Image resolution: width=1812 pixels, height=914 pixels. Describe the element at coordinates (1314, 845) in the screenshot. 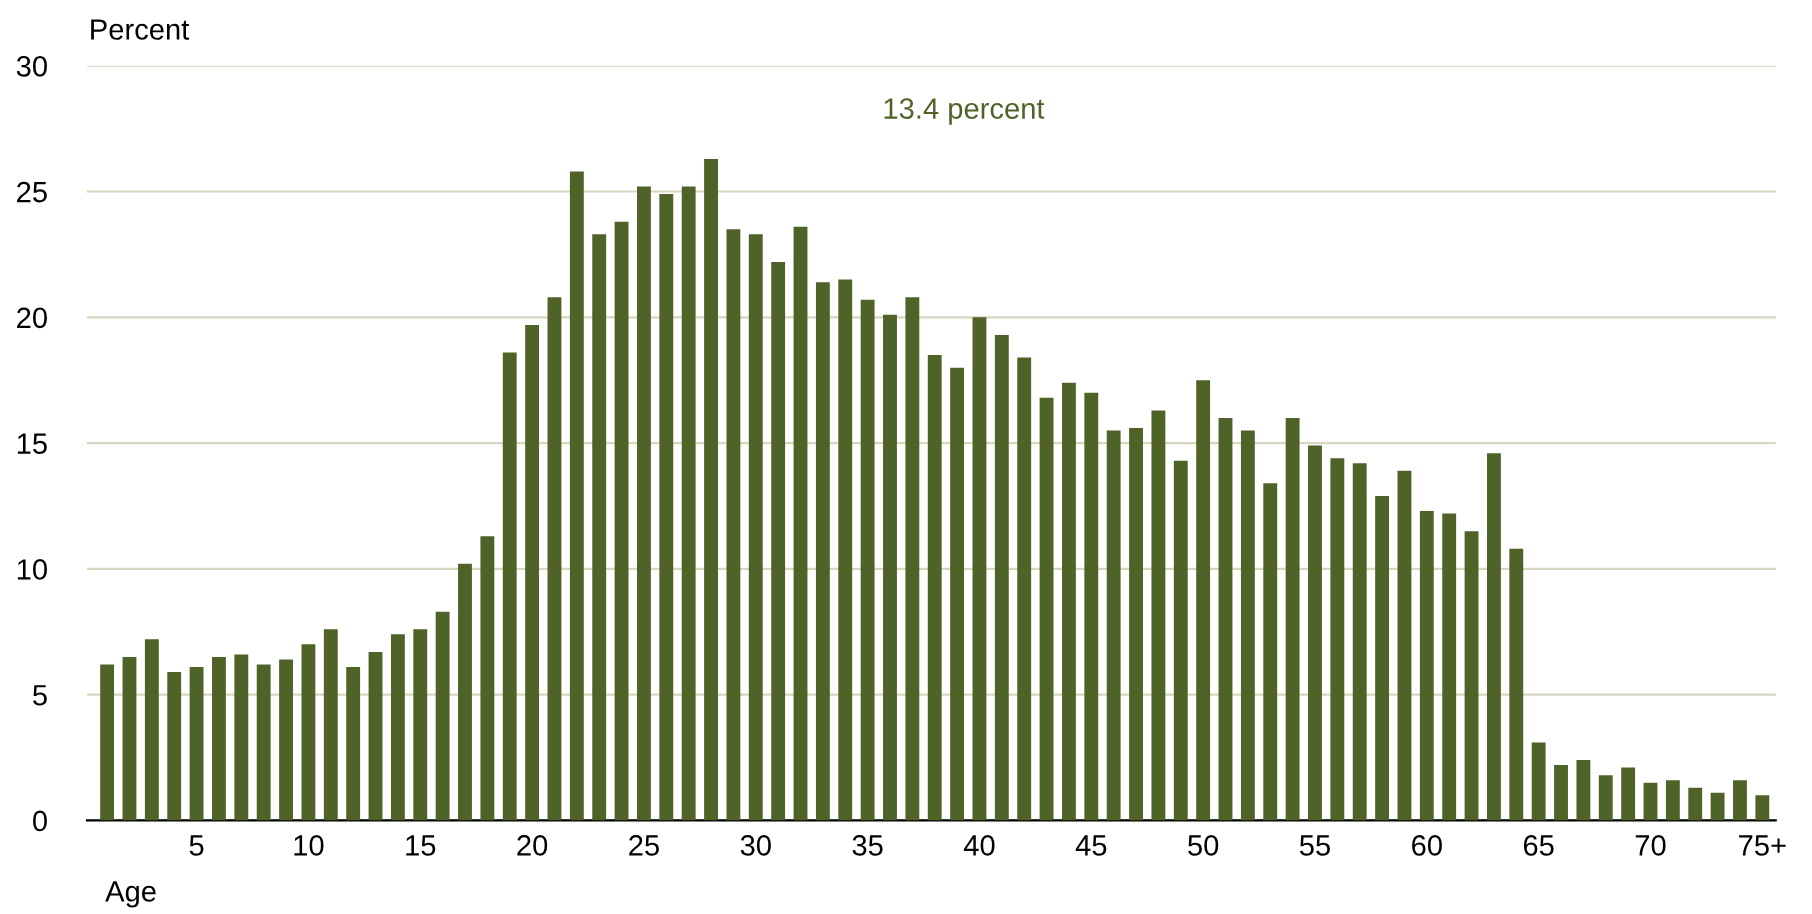

I see `x-tick-label: 55` at that location.